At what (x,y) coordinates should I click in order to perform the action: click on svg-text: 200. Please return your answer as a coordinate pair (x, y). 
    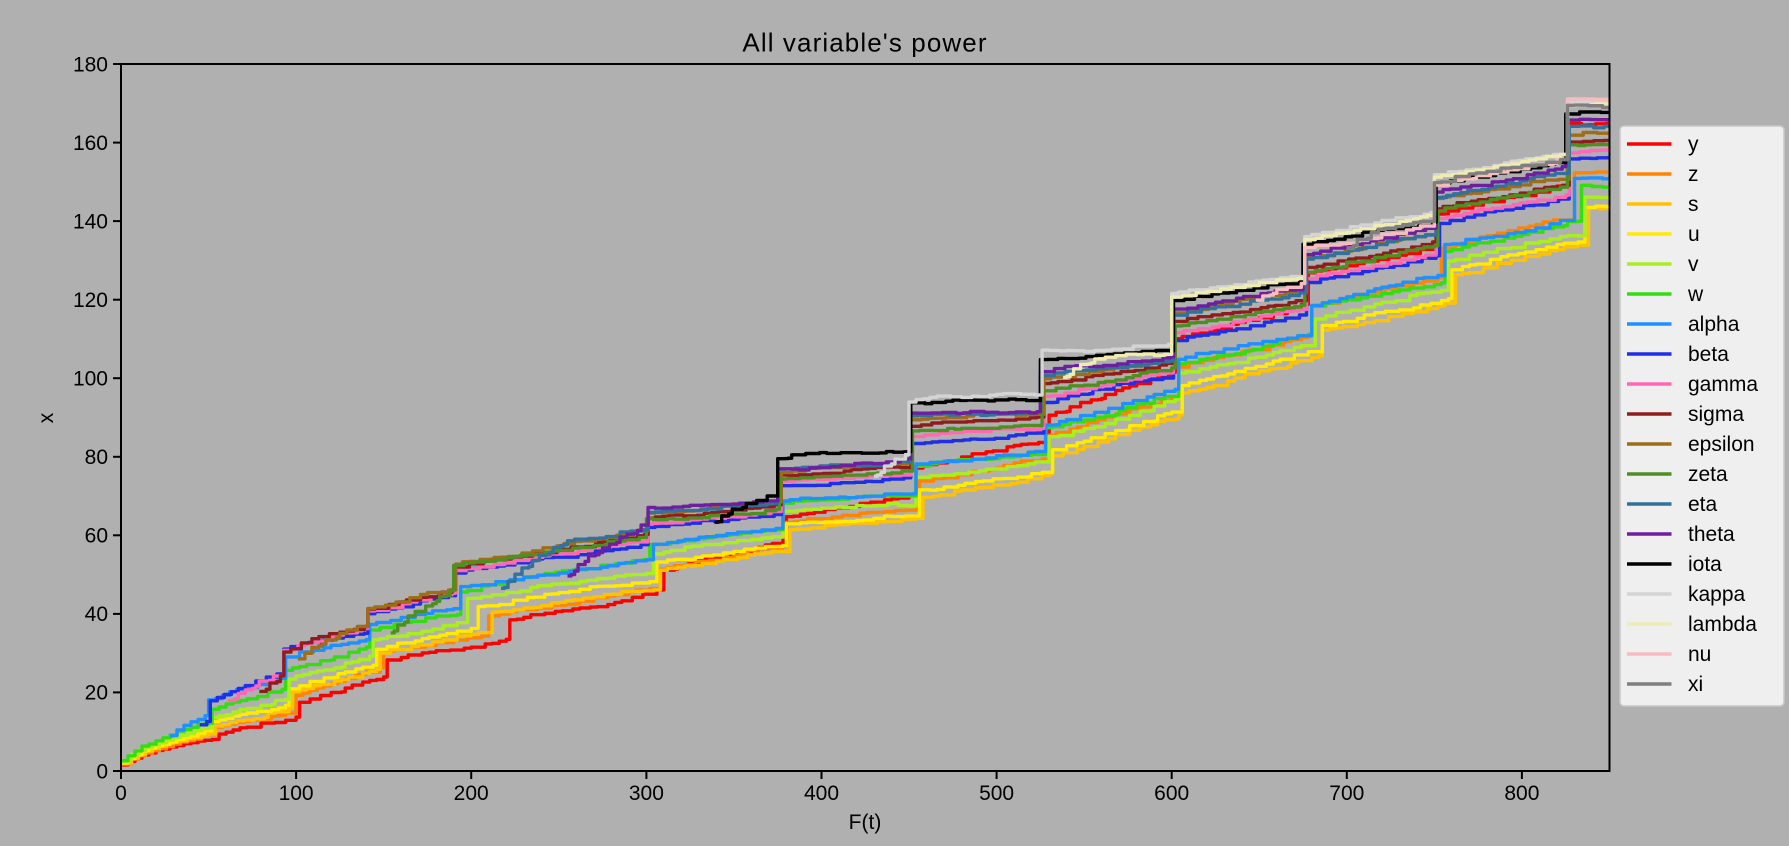
    Looking at the image, I should click on (471, 793).